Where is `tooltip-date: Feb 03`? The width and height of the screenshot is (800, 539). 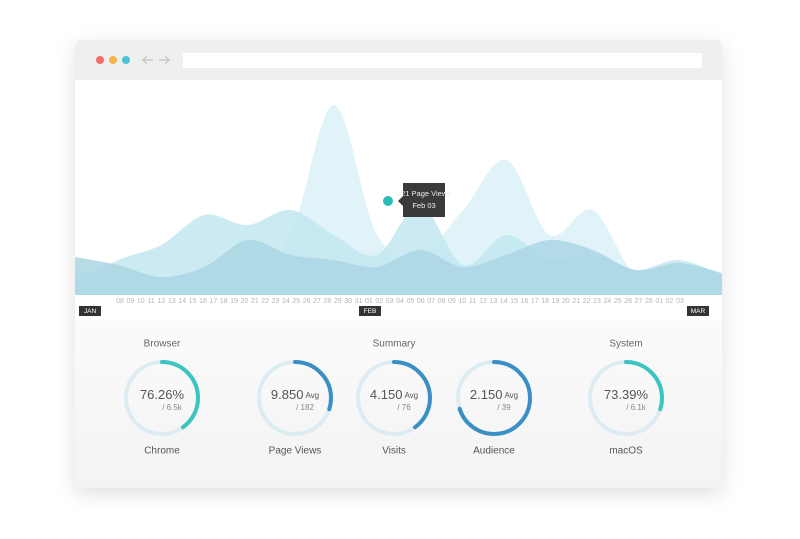
tooltip-date: Feb 03 is located at coordinates (423, 205).